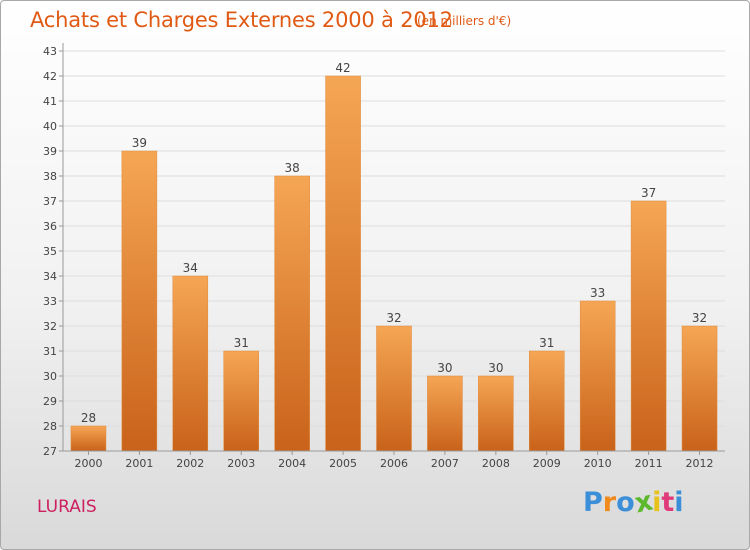 The width and height of the screenshot is (750, 550). Describe the element at coordinates (593, 502) in the screenshot. I see `logo-letter: P` at that location.